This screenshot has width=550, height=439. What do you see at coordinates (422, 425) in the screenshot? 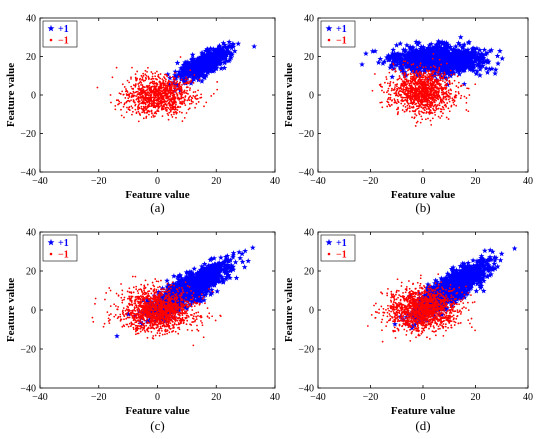
I see `panel-caption: (d)` at bounding box center [422, 425].